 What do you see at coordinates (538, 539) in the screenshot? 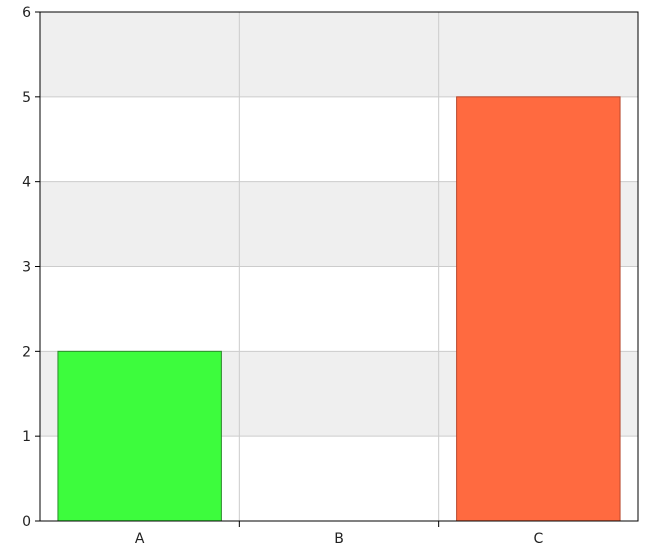
I see `x-tick-label: C` at bounding box center [538, 539].